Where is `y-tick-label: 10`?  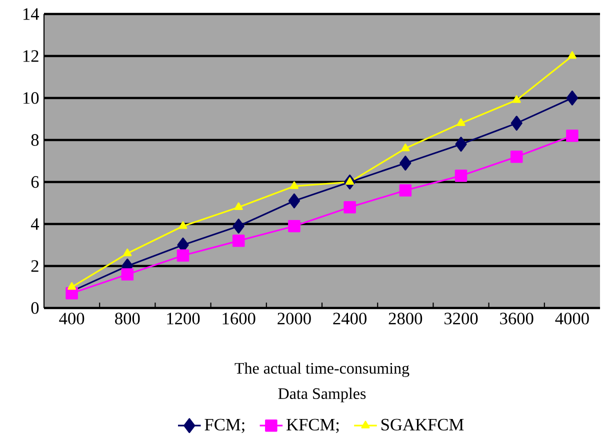 y-tick-label: 10 is located at coordinates (31, 98).